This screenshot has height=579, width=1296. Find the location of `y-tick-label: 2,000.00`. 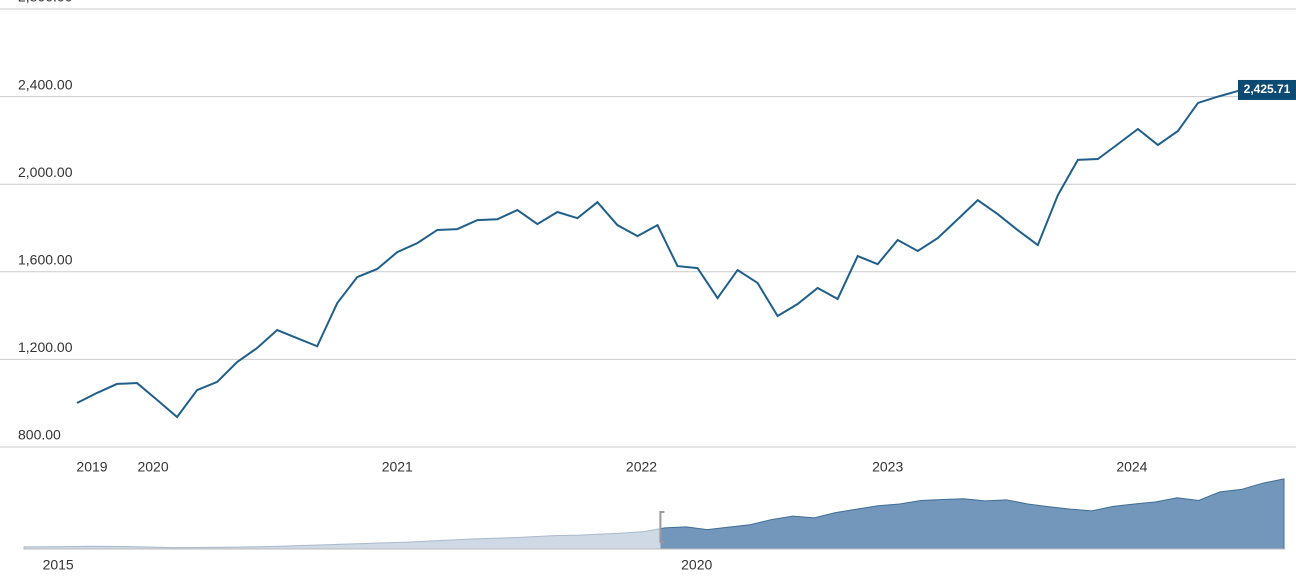

y-tick-label: 2,000.00 is located at coordinates (45, 172).